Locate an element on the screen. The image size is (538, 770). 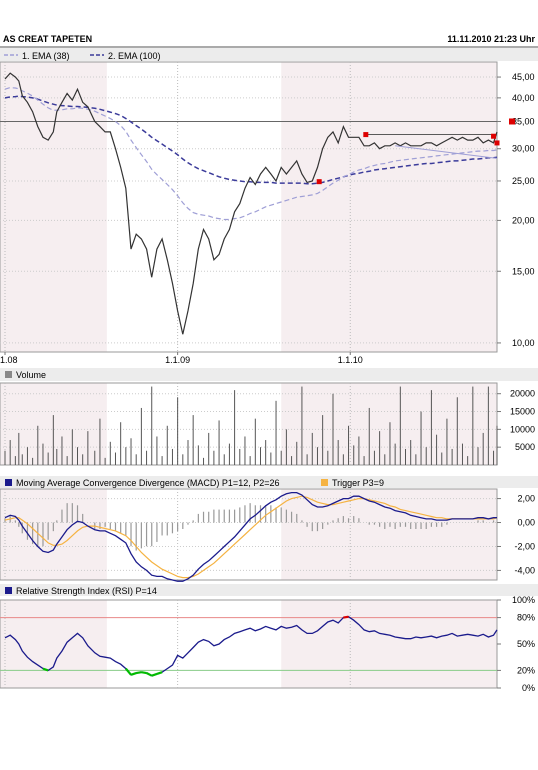
price-y-tick-label: 10,00 is located at coordinates (523, 343).